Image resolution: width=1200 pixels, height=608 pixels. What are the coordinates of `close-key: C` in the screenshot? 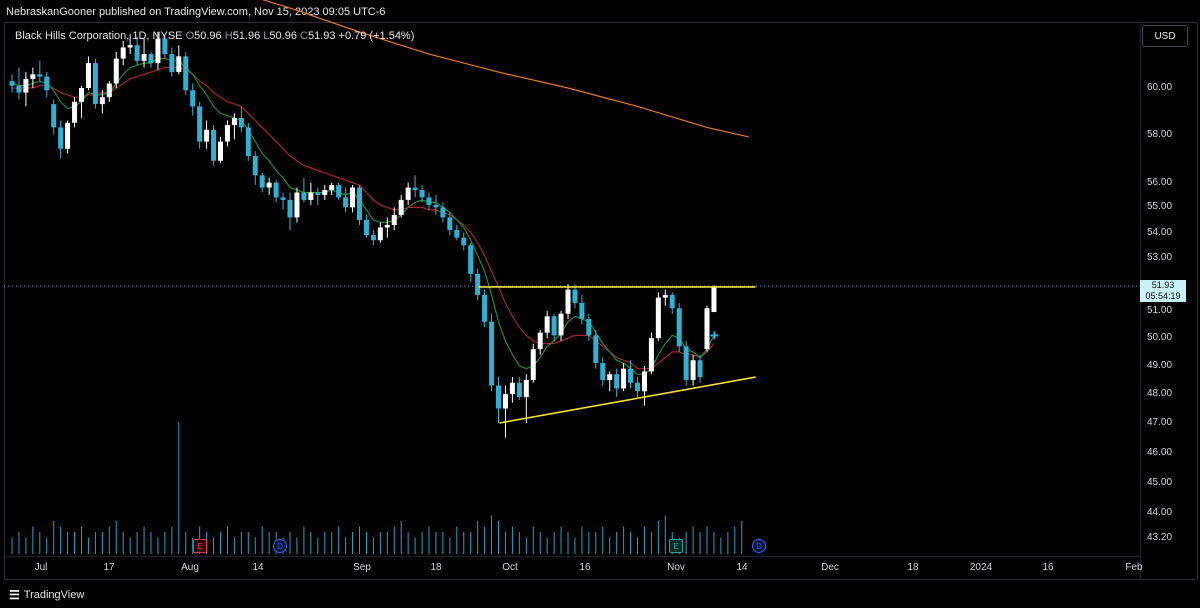 It's located at (304, 36).